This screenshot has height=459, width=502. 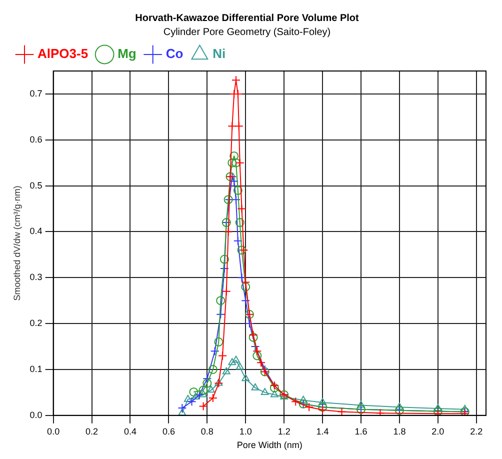 I want to click on y-tick-label: 0.6, so click(x=36, y=139).